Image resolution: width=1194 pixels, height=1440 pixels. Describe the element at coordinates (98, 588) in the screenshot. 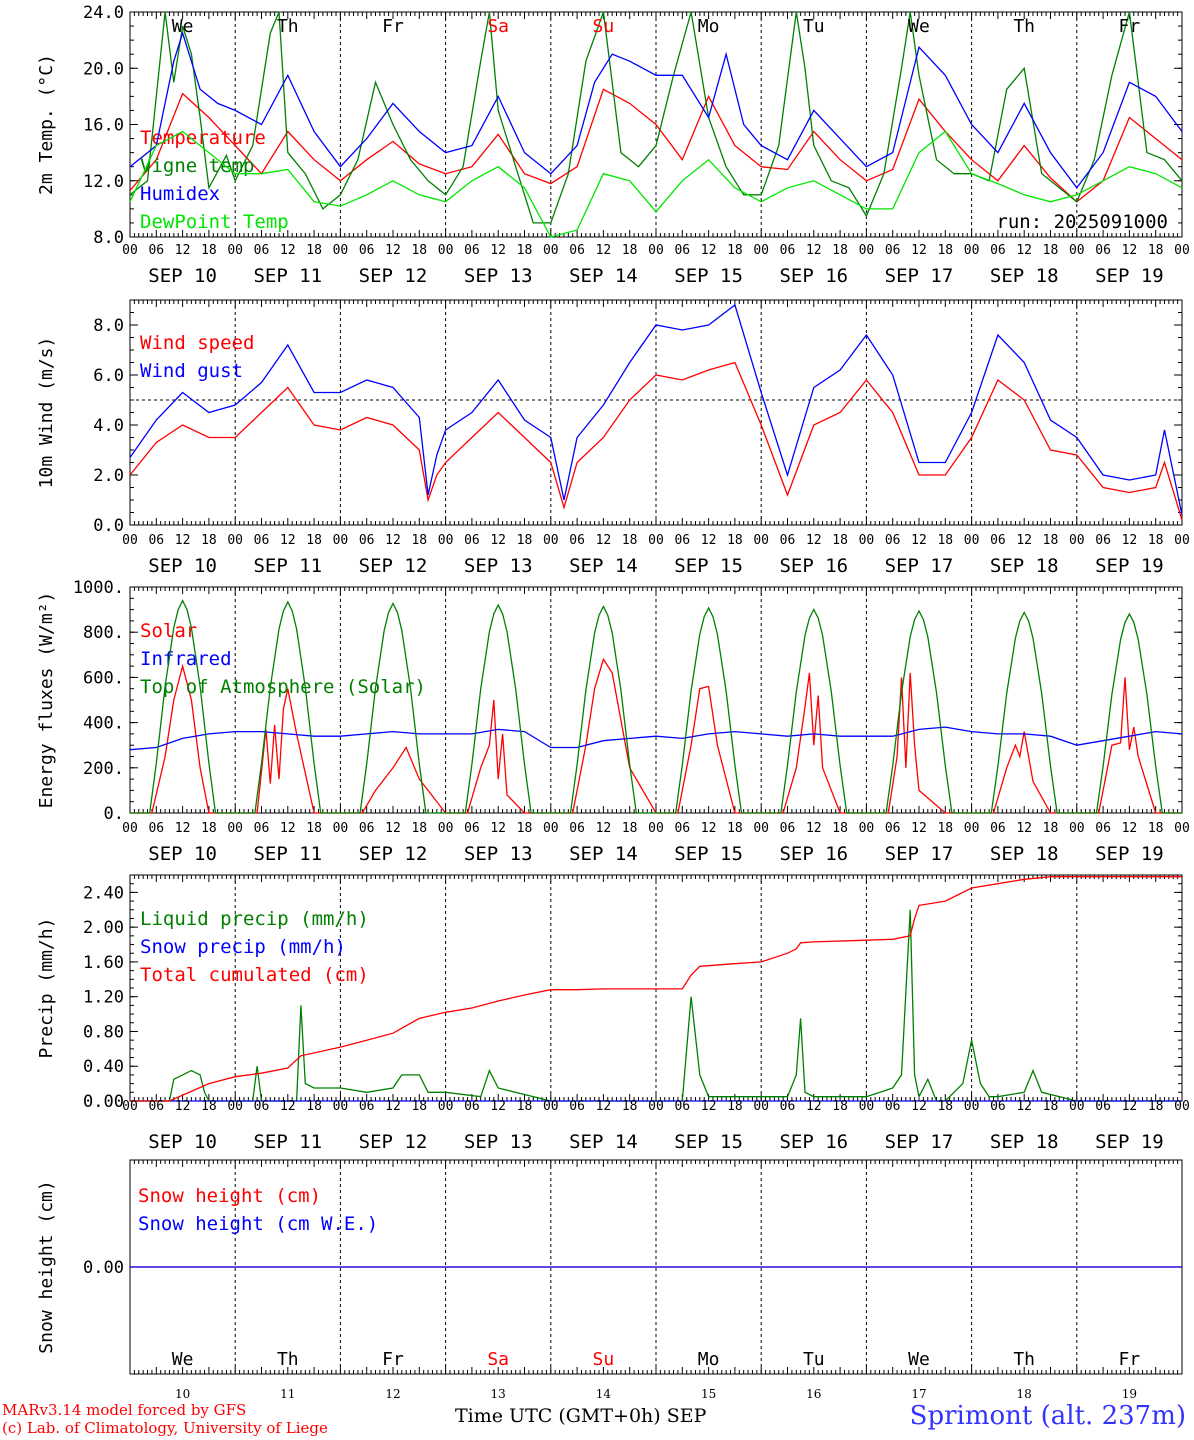

I see `y-tick-label: 1000.` at that location.